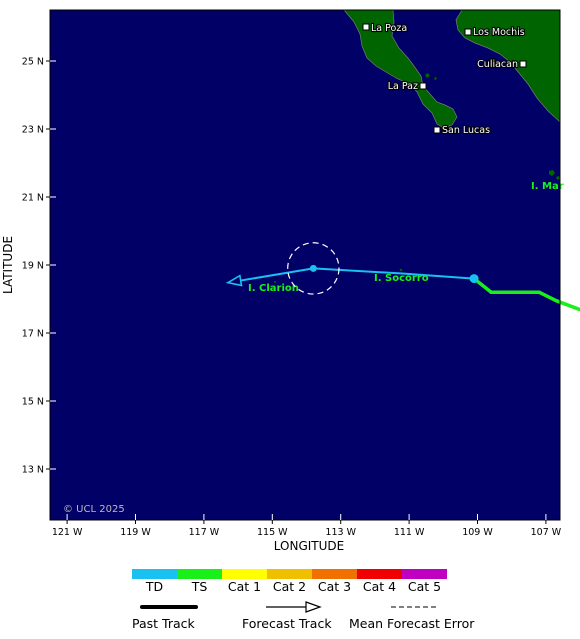 Image resolution: width=580 pixels, height=639 pixels. I want to click on x-axis-title: LONGITUDE, so click(309, 546).